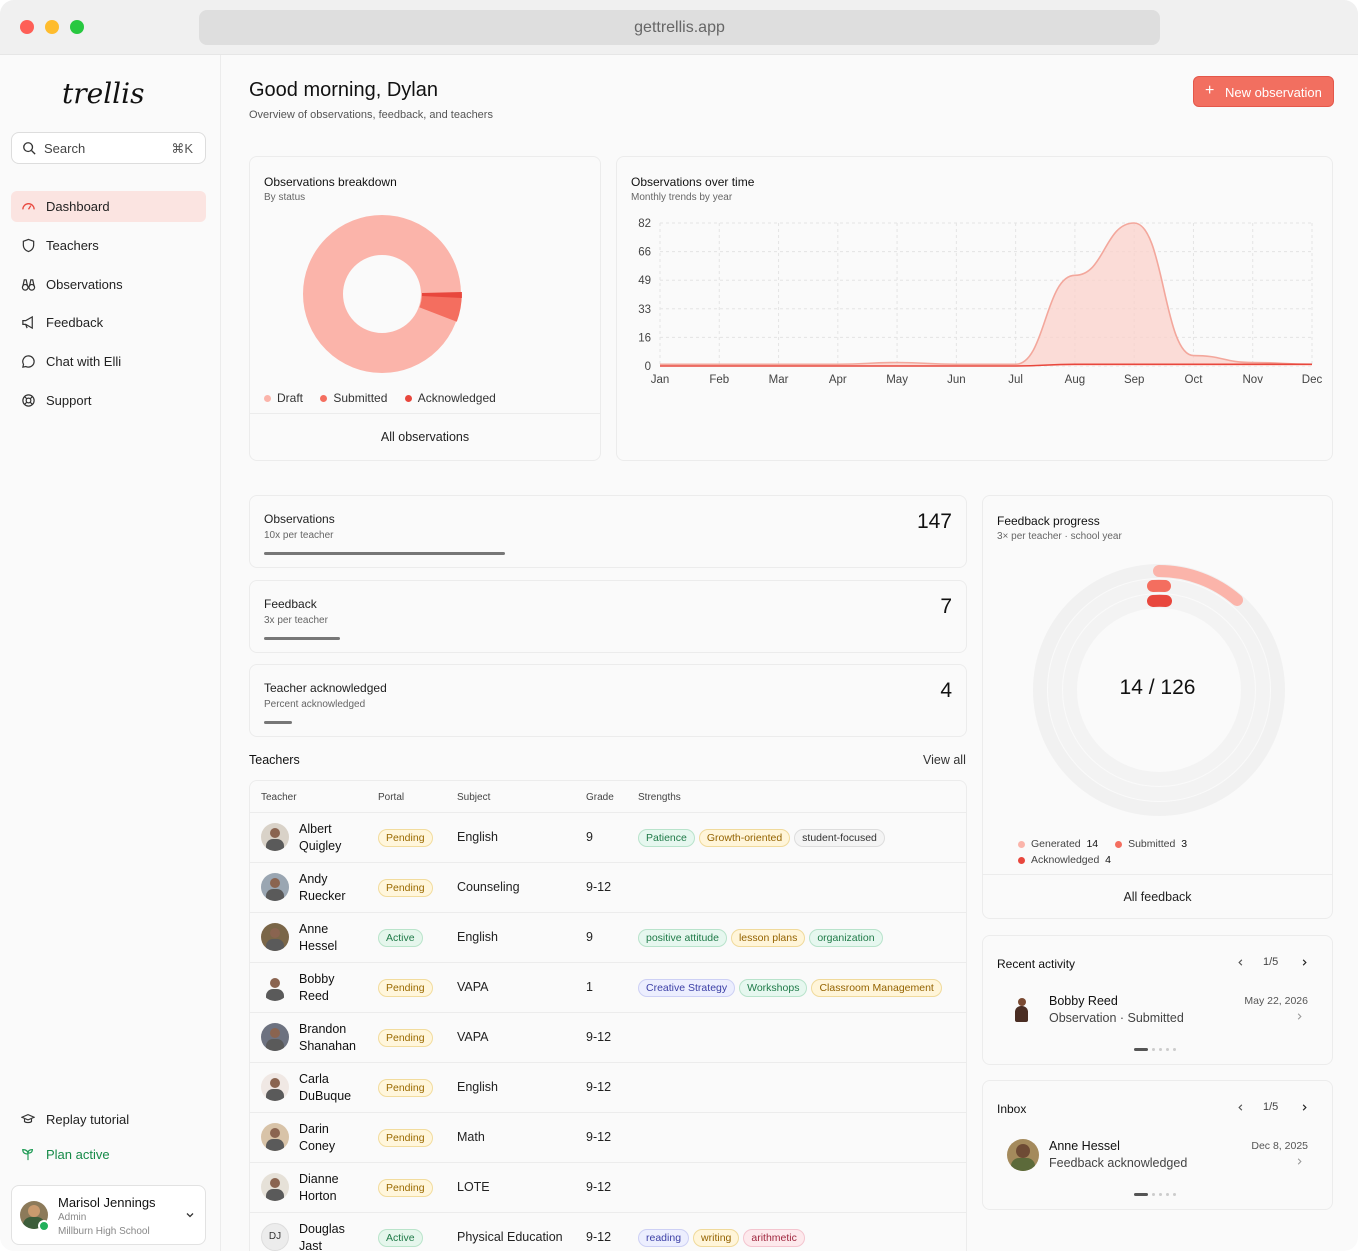  I want to click on all-feedback-link: All feedback, so click(1157, 897).